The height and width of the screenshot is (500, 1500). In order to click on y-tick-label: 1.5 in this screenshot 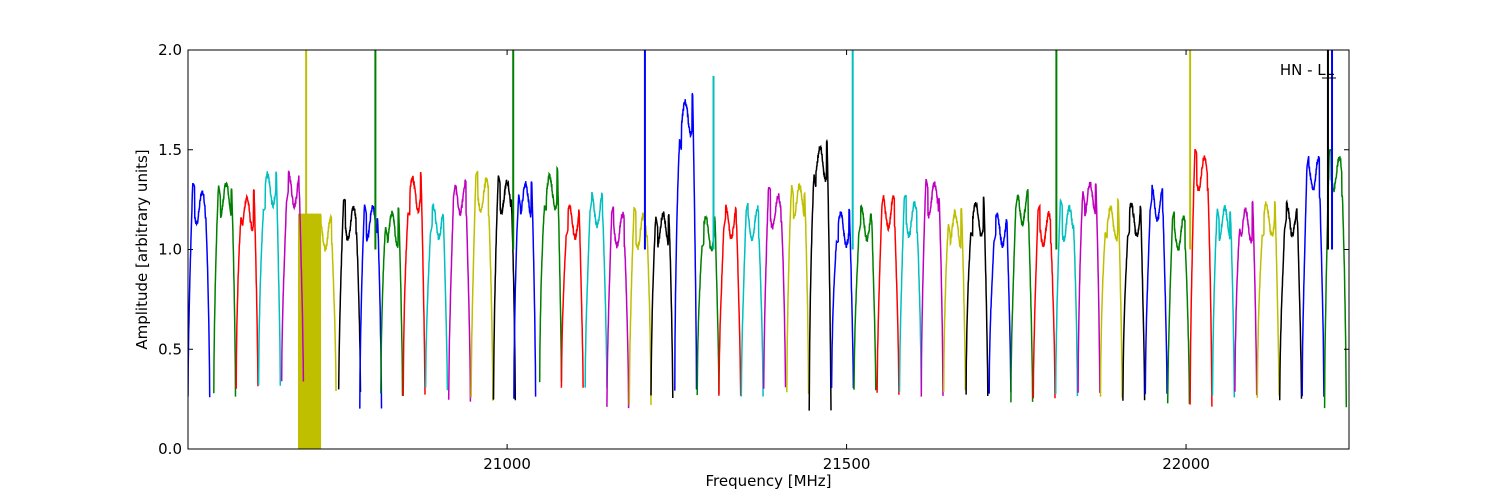, I will do `click(170, 150)`.